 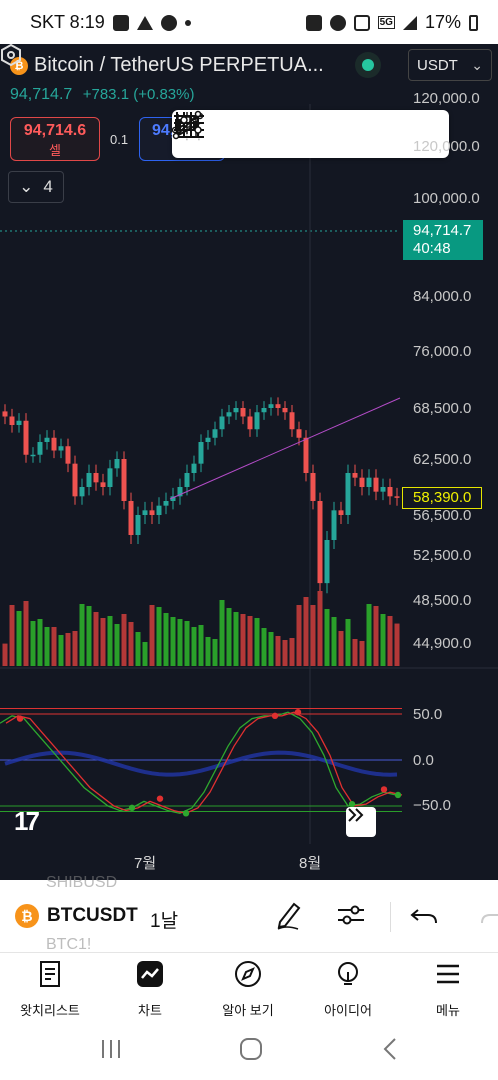 I want to click on undo-icon, so click(x=425, y=915).